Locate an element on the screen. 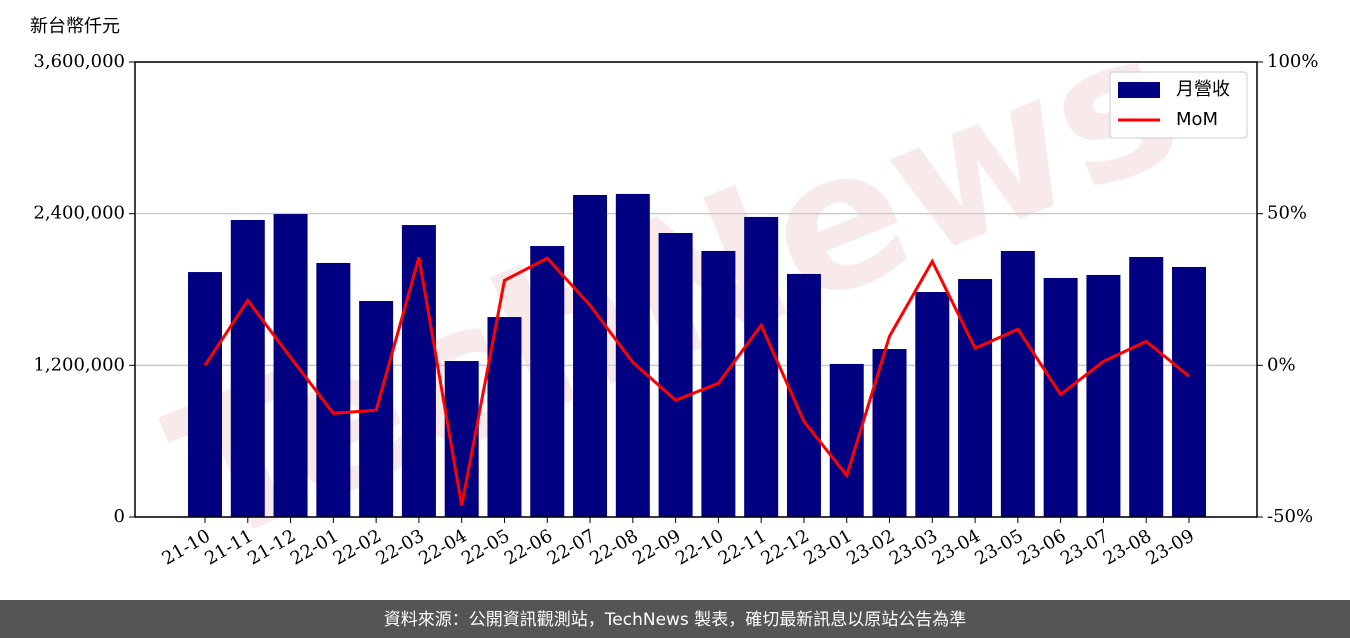 The image size is (1350, 638). x-tick-label: 23-01 is located at coordinates (827, 547).